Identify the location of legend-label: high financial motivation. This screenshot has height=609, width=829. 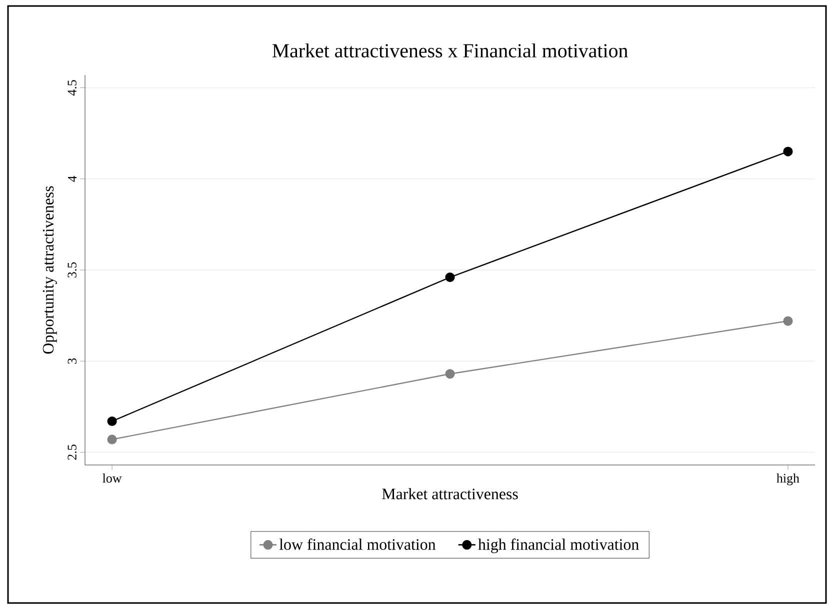
(558, 546).